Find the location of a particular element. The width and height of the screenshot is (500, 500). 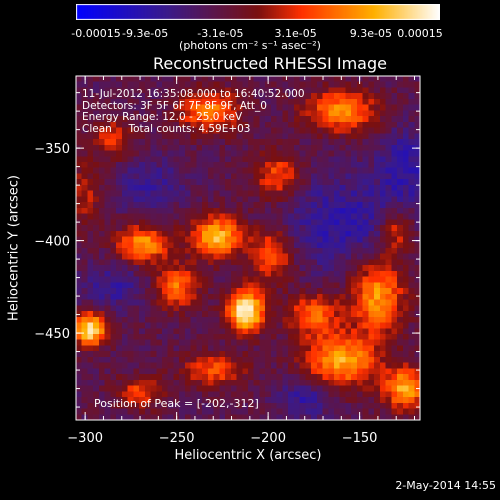

colorbar-units: (photons cm⁻² s⁻¹ asec⁻²) is located at coordinates (250, 45).